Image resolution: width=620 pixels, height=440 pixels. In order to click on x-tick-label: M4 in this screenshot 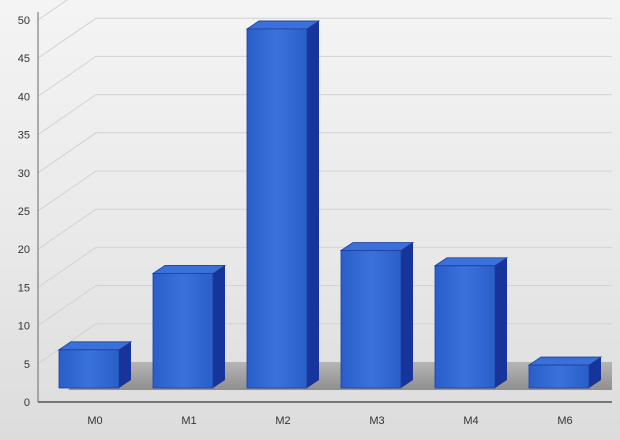, I will do `click(470, 421)`.